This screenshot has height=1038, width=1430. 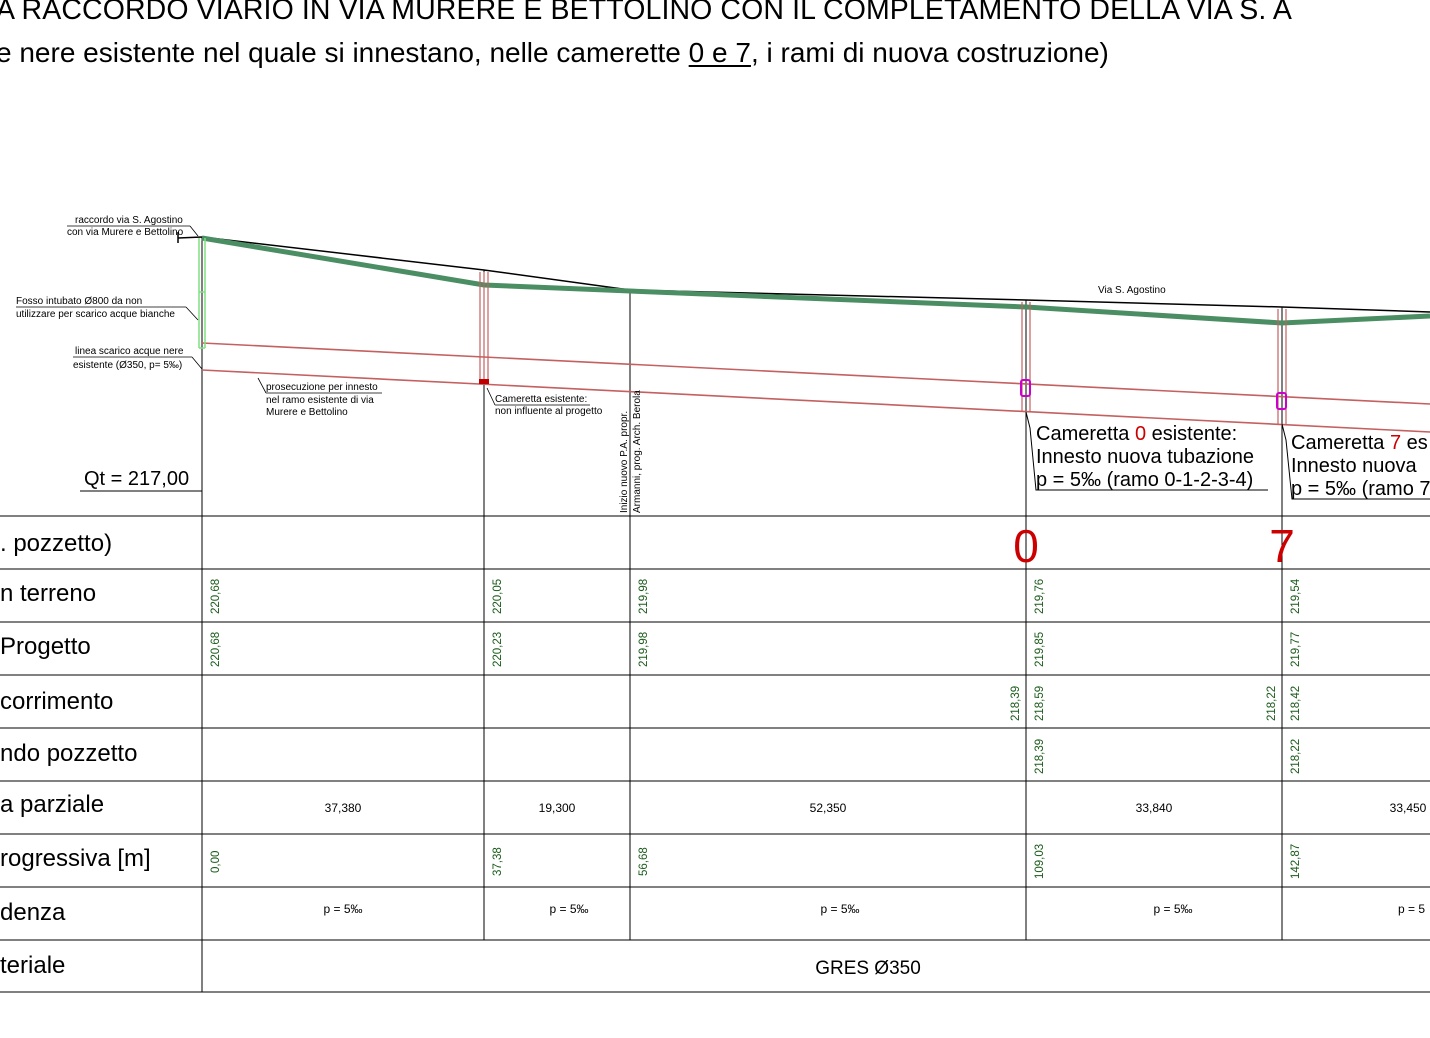 What do you see at coordinates (1408, 808) in the screenshot?
I see `svg-text: 33,450` at bounding box center [1408, 808].